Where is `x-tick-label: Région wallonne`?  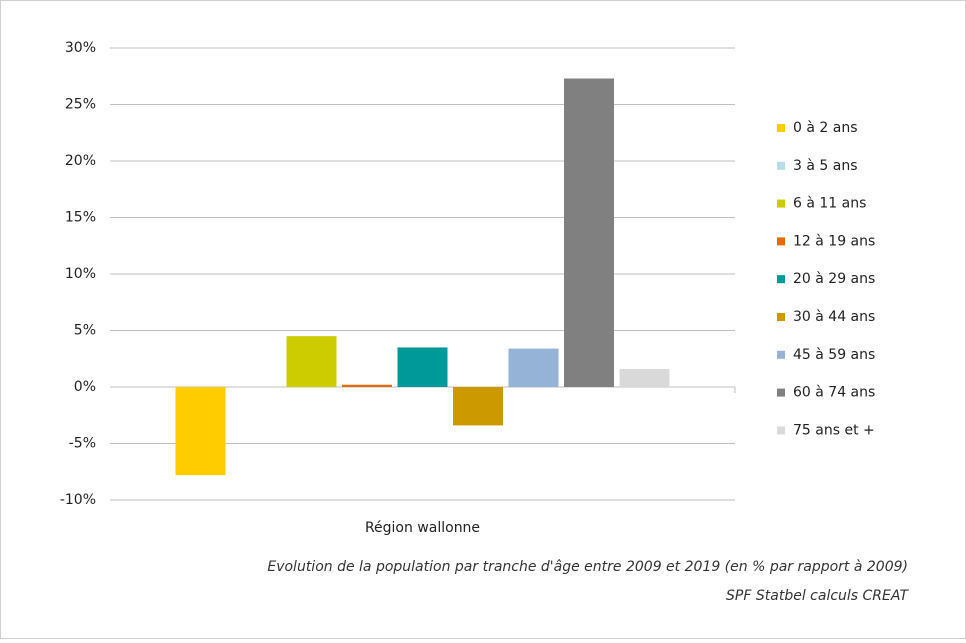
x-tick-label: Région wallonne is located at coordinates (422, 528).